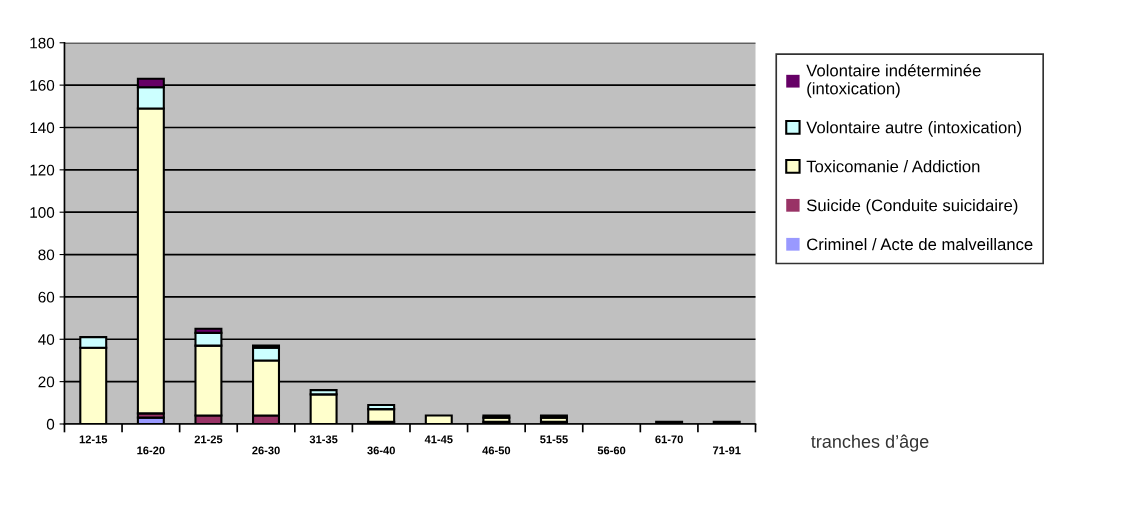 This screenshot has width=1131, height=528. What do you see at coordinates (42, 43) in the screenshot?
I see `y-tick-label: 180` at bounding box center [42, 43].